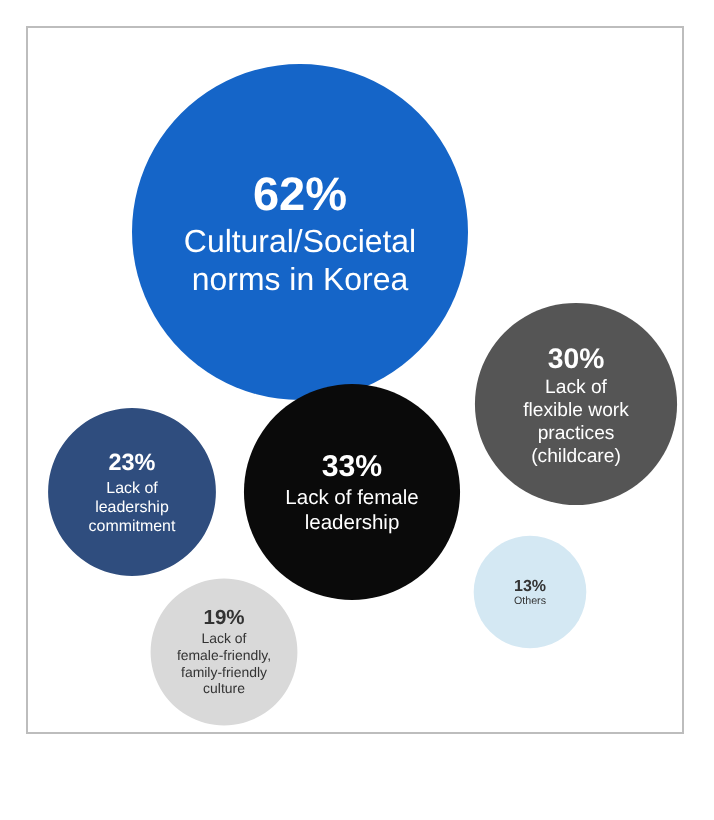  Describe the element at coordinates (576, 422) in the screenshot. I see `category-label: Lack of flexible work practices (childcare)` at that location.